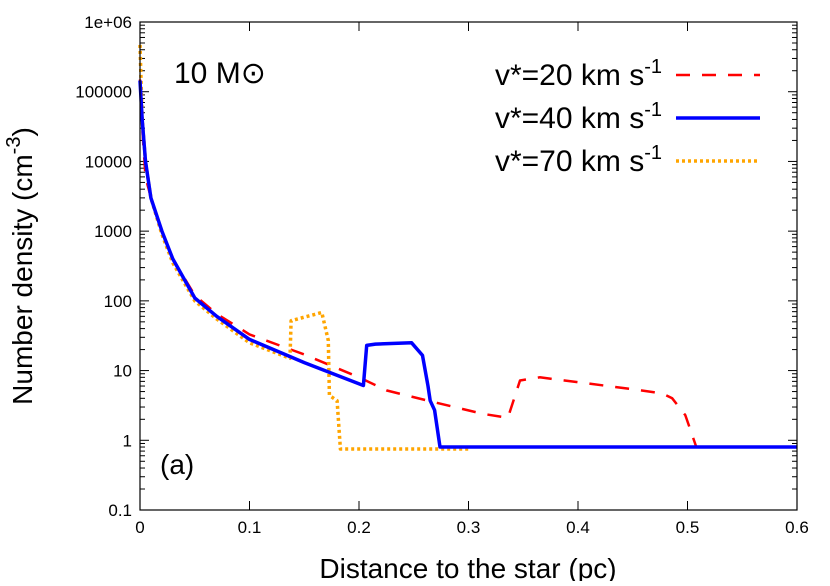 The height and width of the screenshot is (586, 830). What do you see at coordinates (14, 146) in the screenshot?
I see `y-axis-label-sup: -3` at bounding box center [14, 146].